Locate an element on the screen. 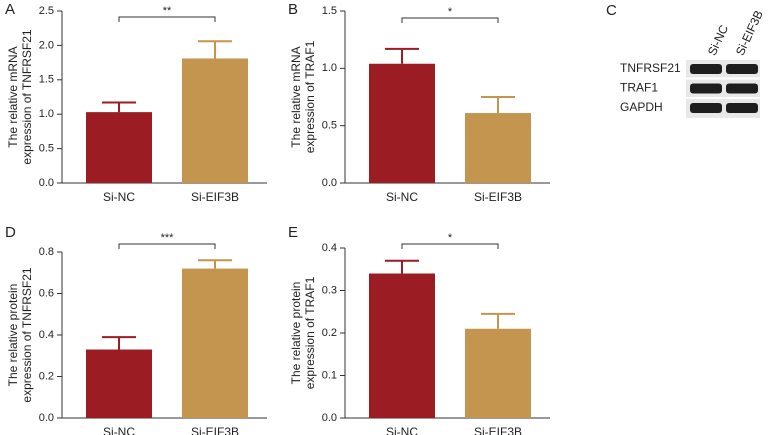 The image size is (768, 435). y-tick-label: 0.6 is located at coordinates (46, 293).